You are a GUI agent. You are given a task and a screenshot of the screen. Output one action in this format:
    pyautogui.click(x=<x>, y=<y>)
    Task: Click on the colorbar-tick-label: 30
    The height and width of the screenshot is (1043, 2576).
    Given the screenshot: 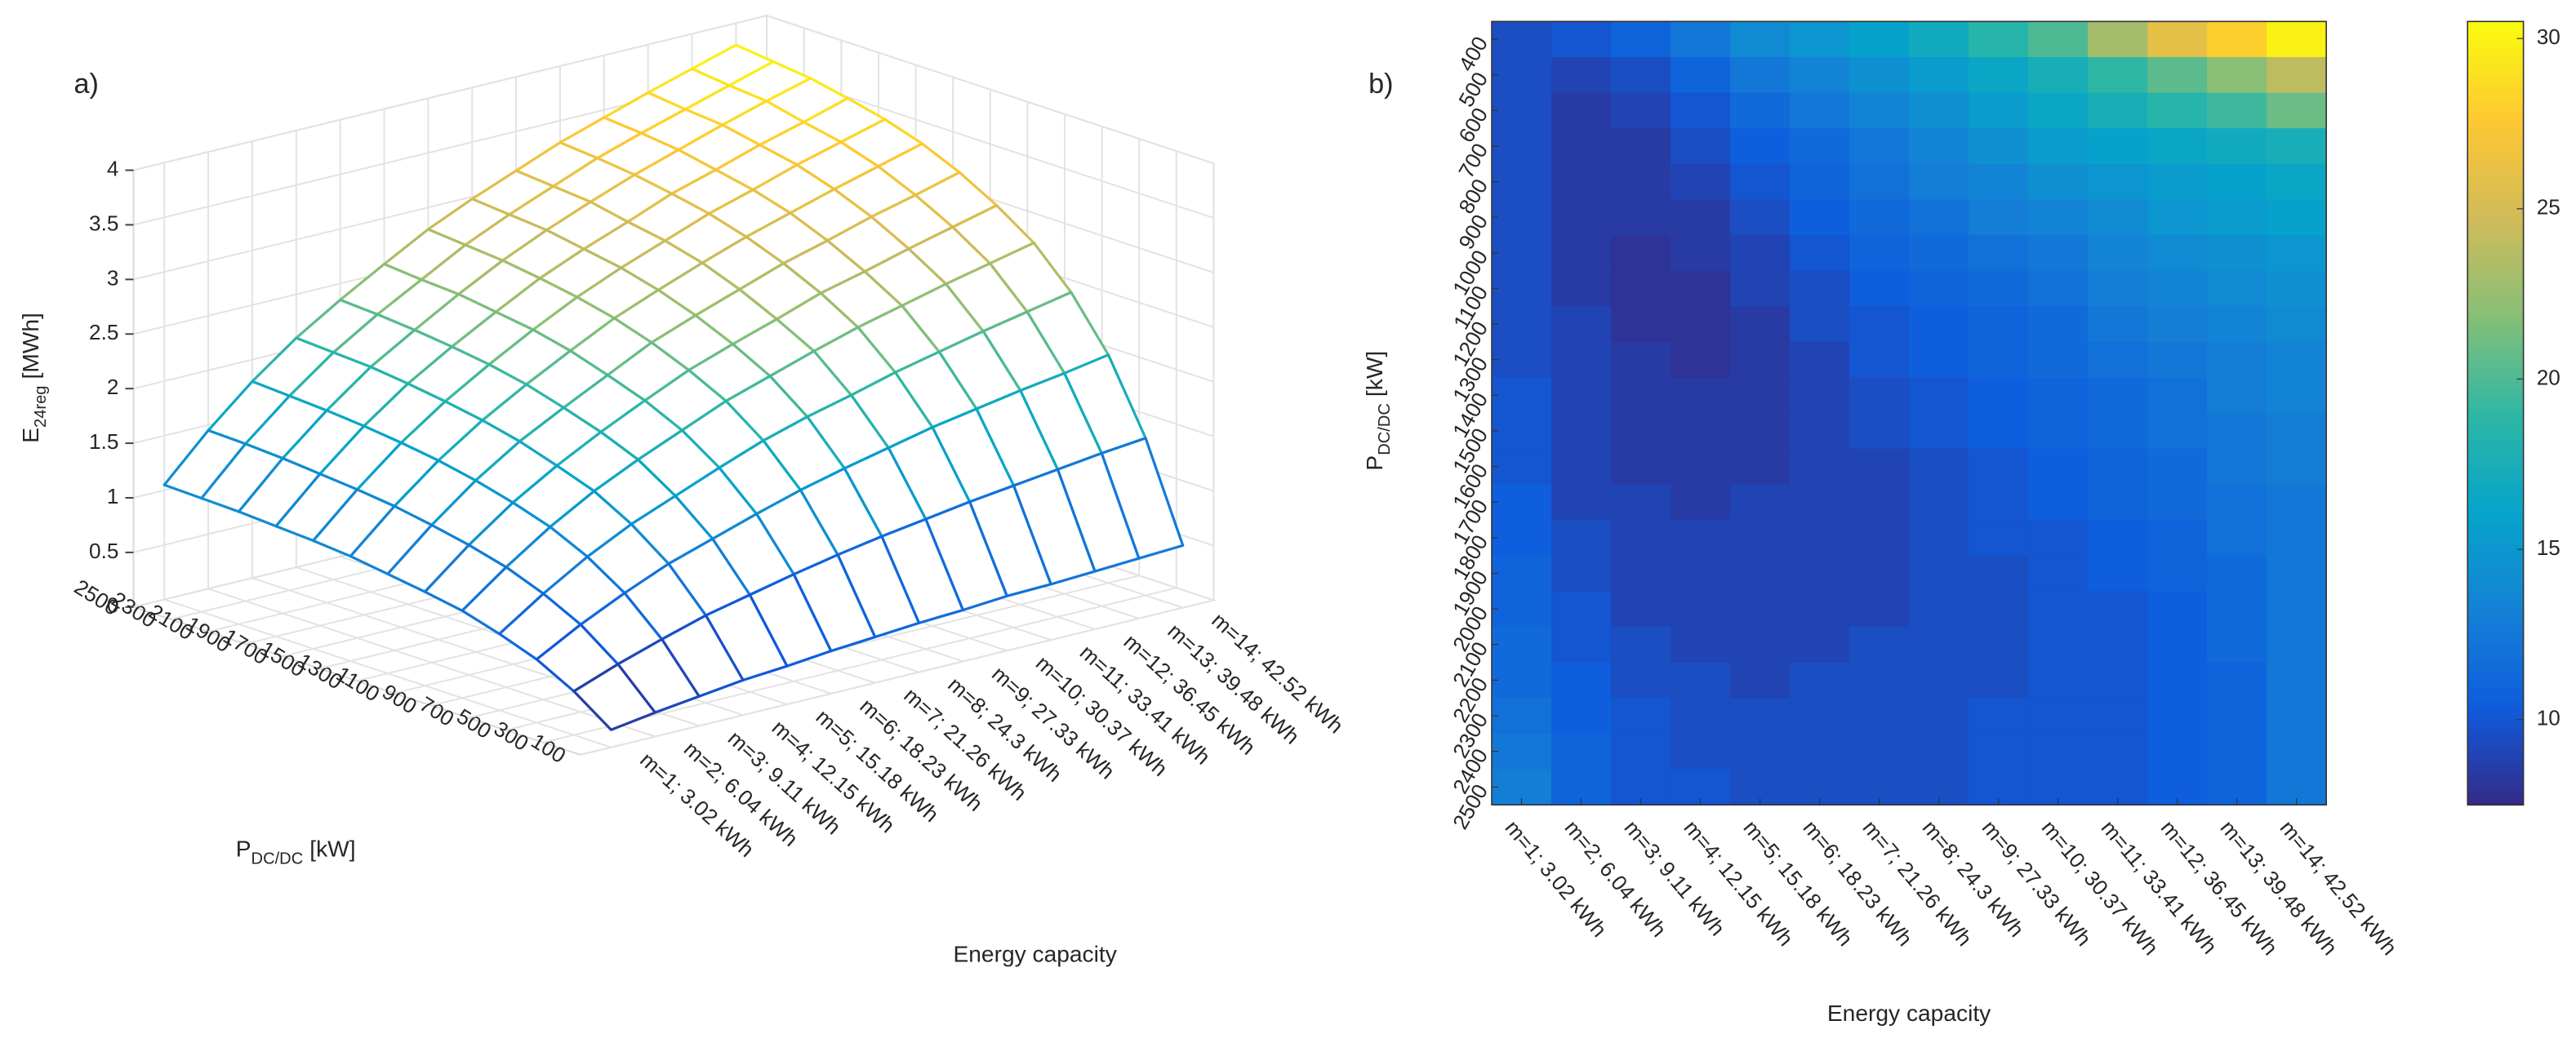 What is the action you would take?
    pyautogui.click(x=2548, y=36)
    